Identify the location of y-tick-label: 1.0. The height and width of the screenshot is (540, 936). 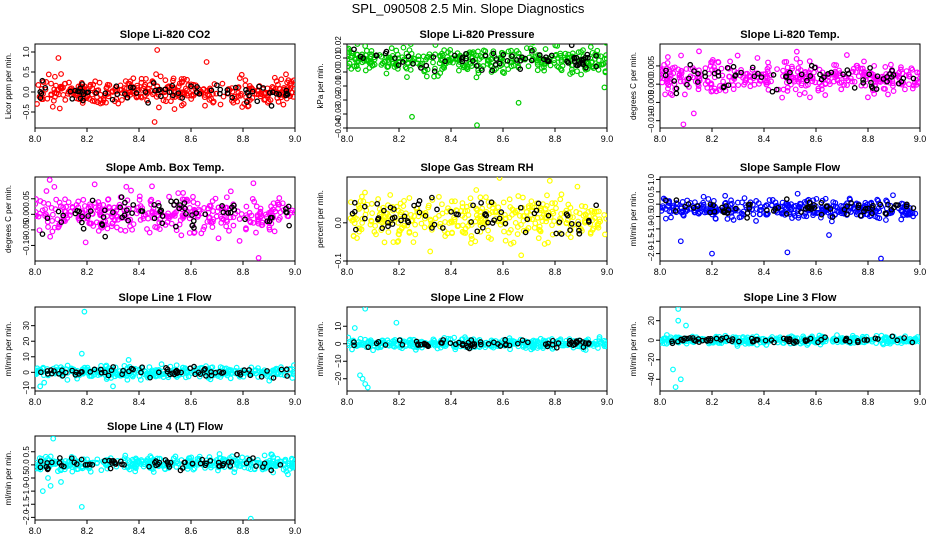
(26, 52).